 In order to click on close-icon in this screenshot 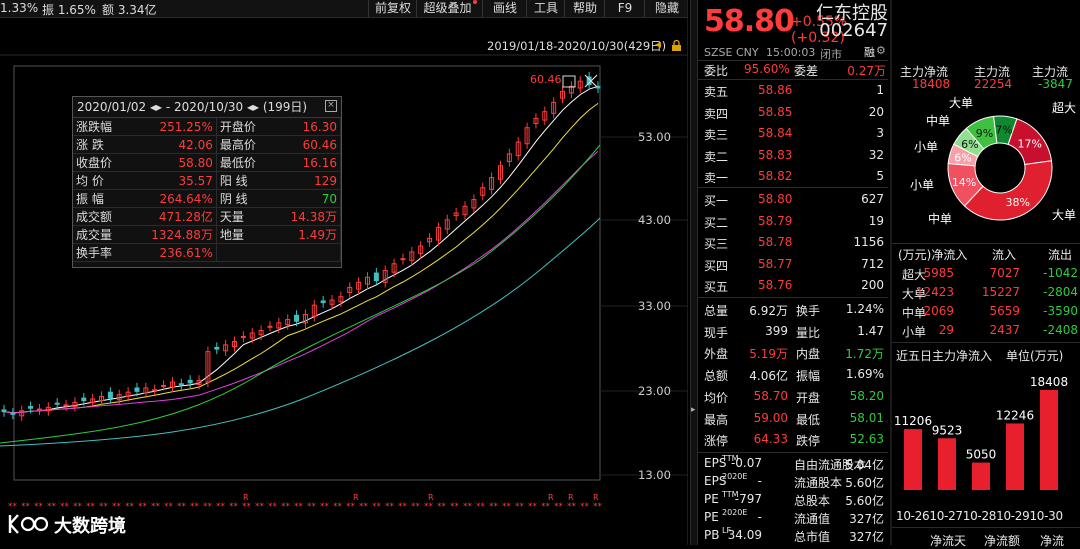, I will do `click(591, 81)`.